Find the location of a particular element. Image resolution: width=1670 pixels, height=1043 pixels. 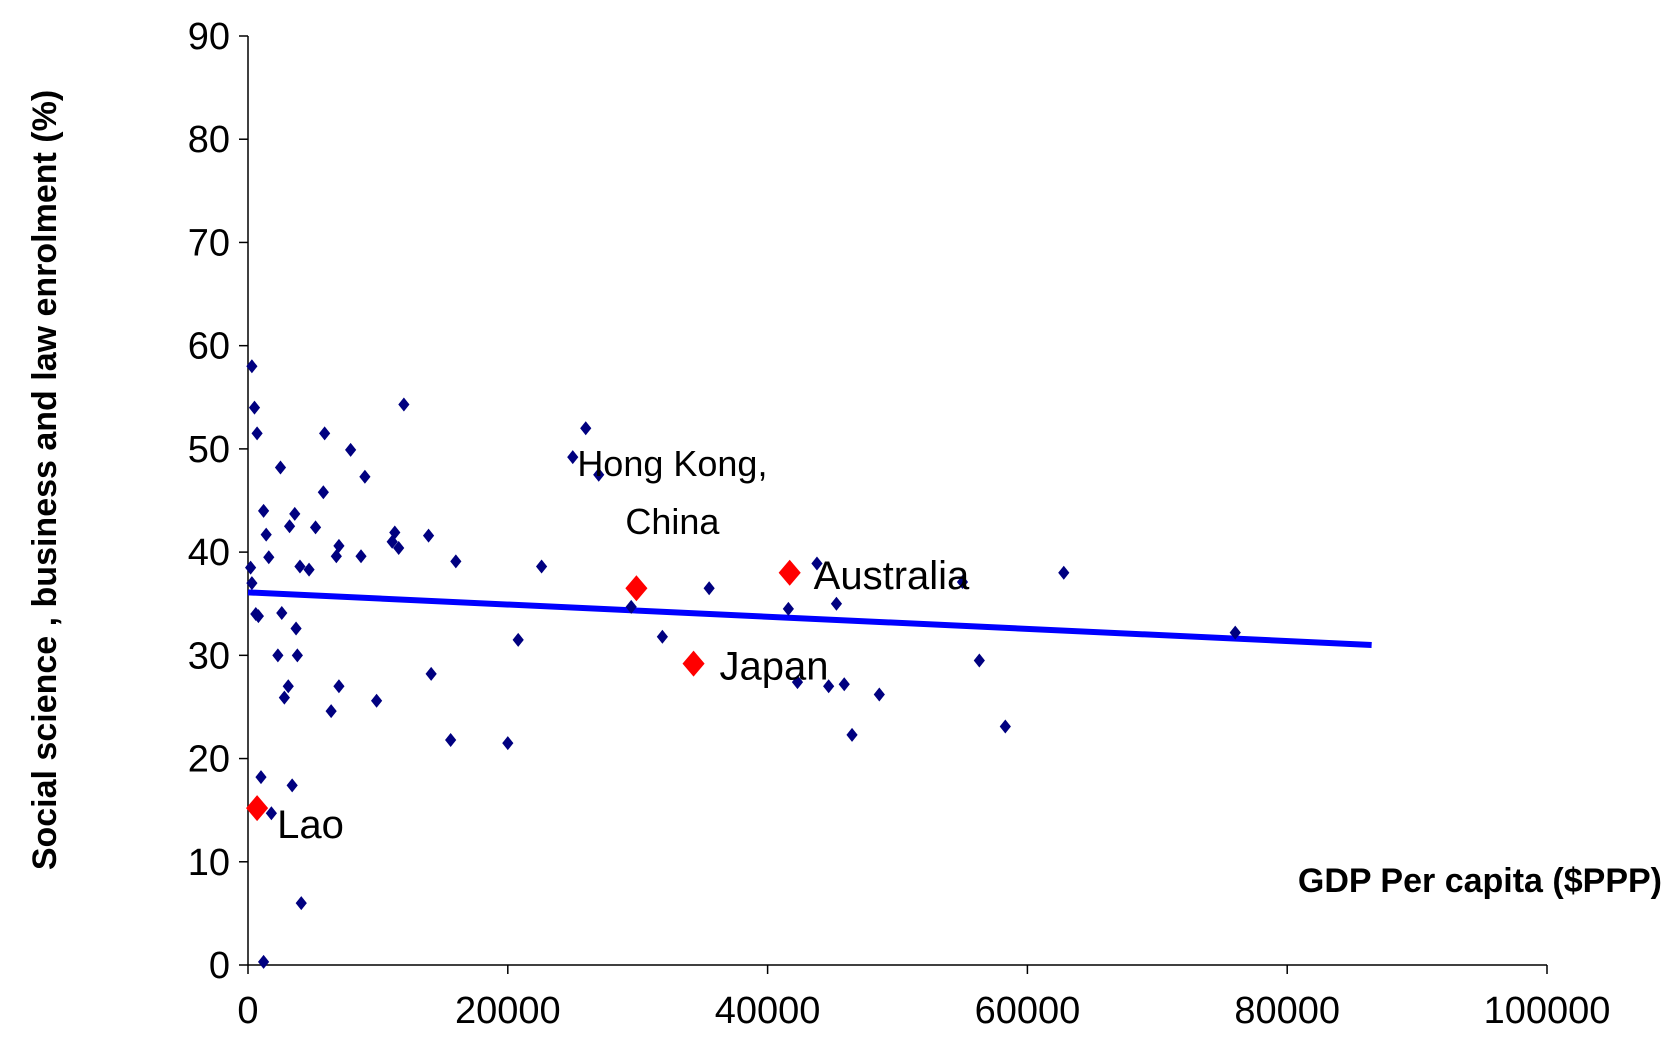

highlighted-points is located at coordinates (523, 690).